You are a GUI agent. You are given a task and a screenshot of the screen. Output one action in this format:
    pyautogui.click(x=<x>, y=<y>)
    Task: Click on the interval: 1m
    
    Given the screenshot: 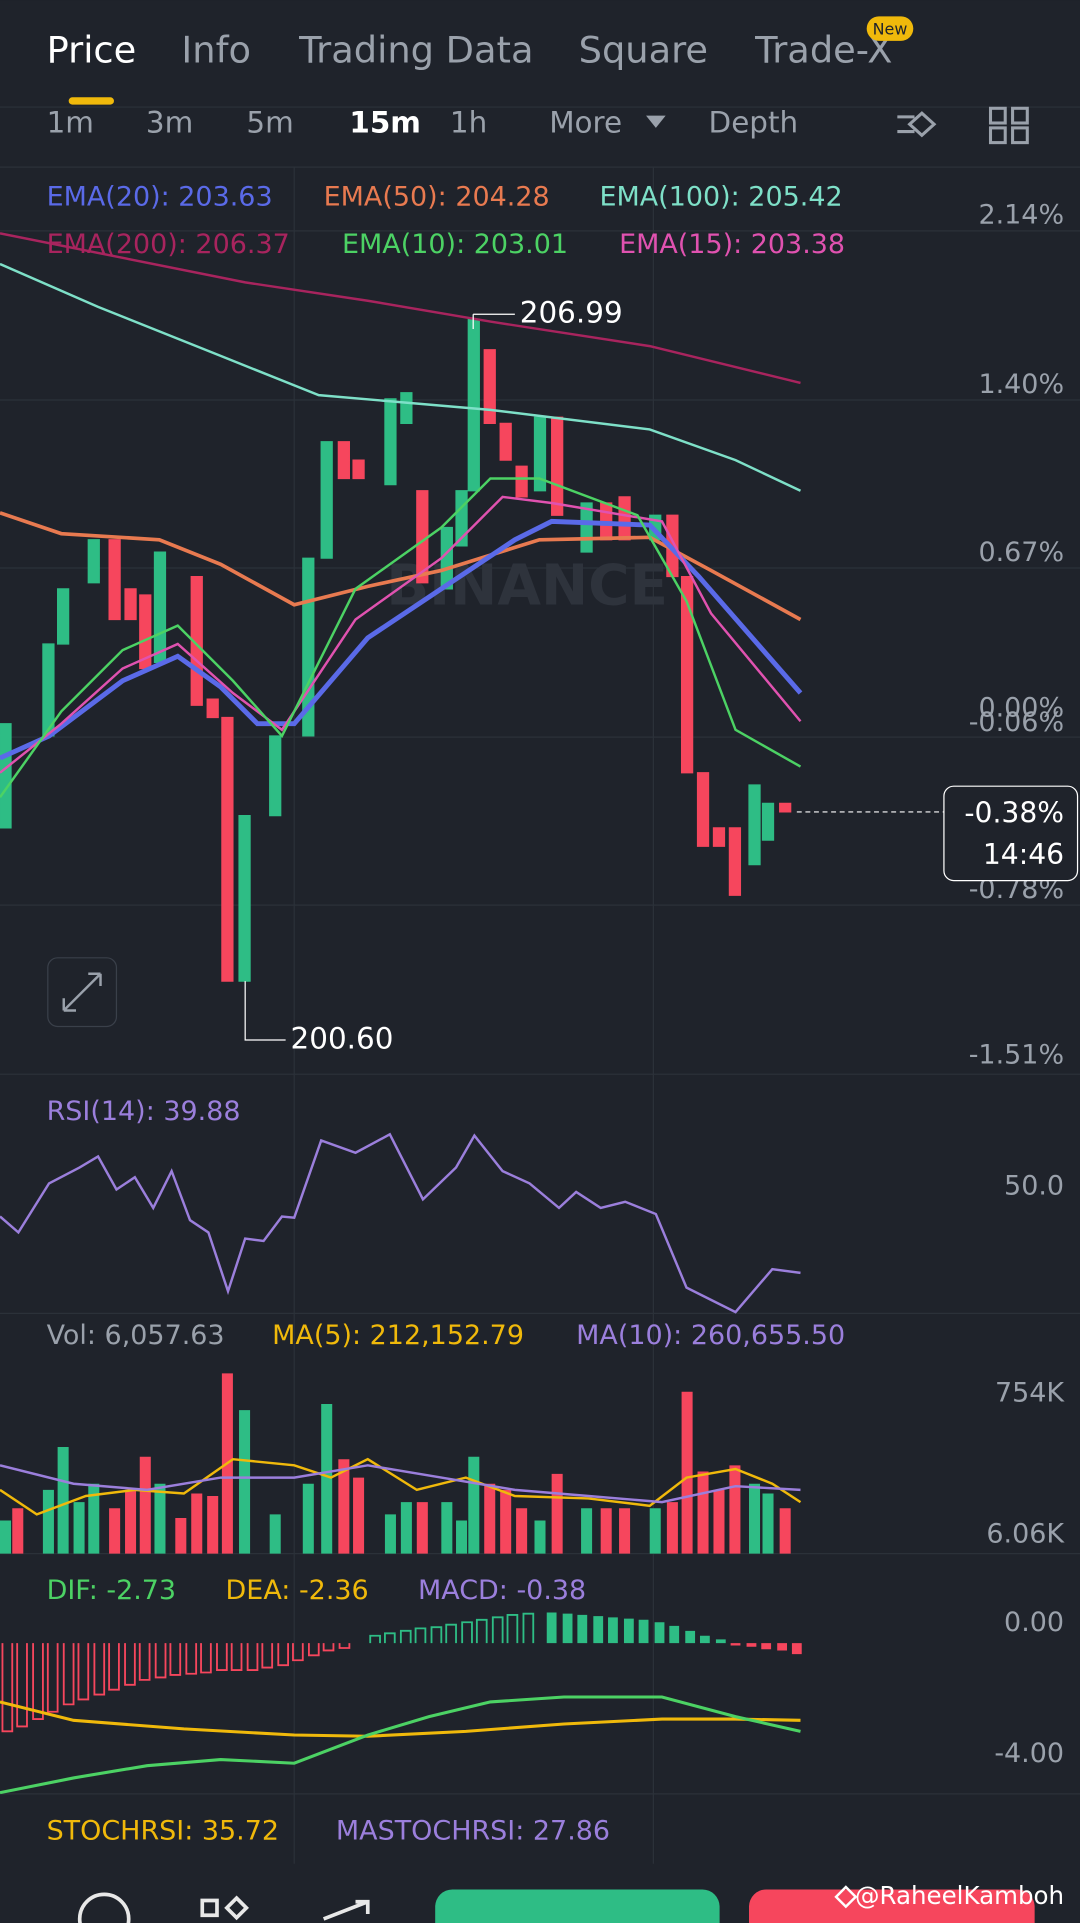 What is the action you would take?
    pyautogui.click(x=70, y=123)
    